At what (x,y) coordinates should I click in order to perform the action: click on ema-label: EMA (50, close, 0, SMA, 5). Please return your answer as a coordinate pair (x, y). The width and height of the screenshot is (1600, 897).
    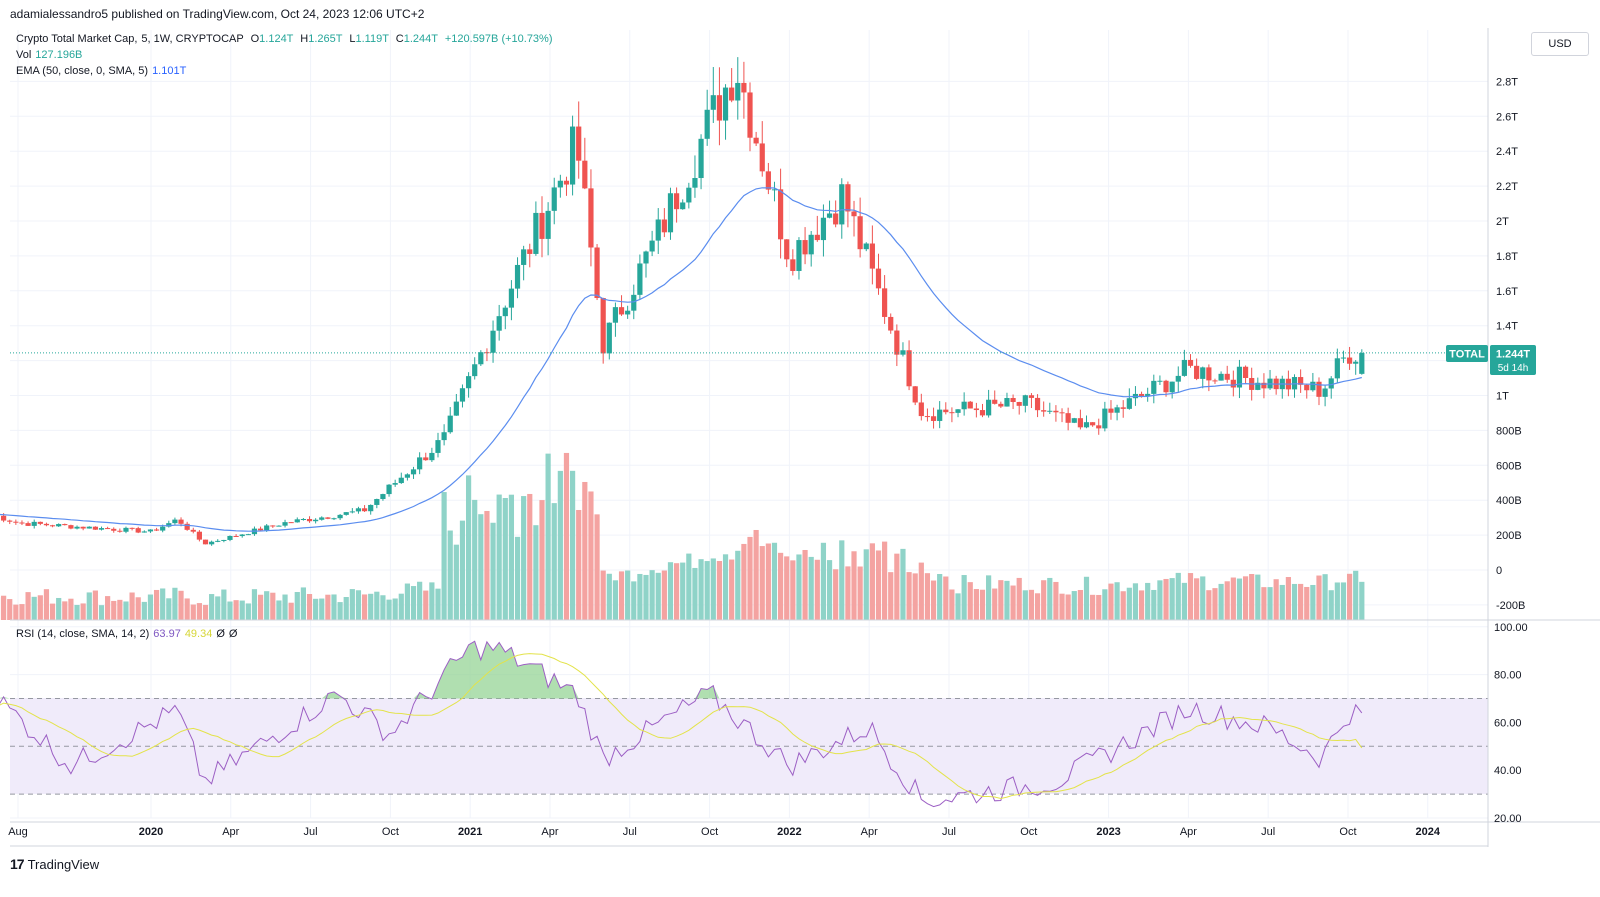
    Looking at the image, I should click on (82, 71).